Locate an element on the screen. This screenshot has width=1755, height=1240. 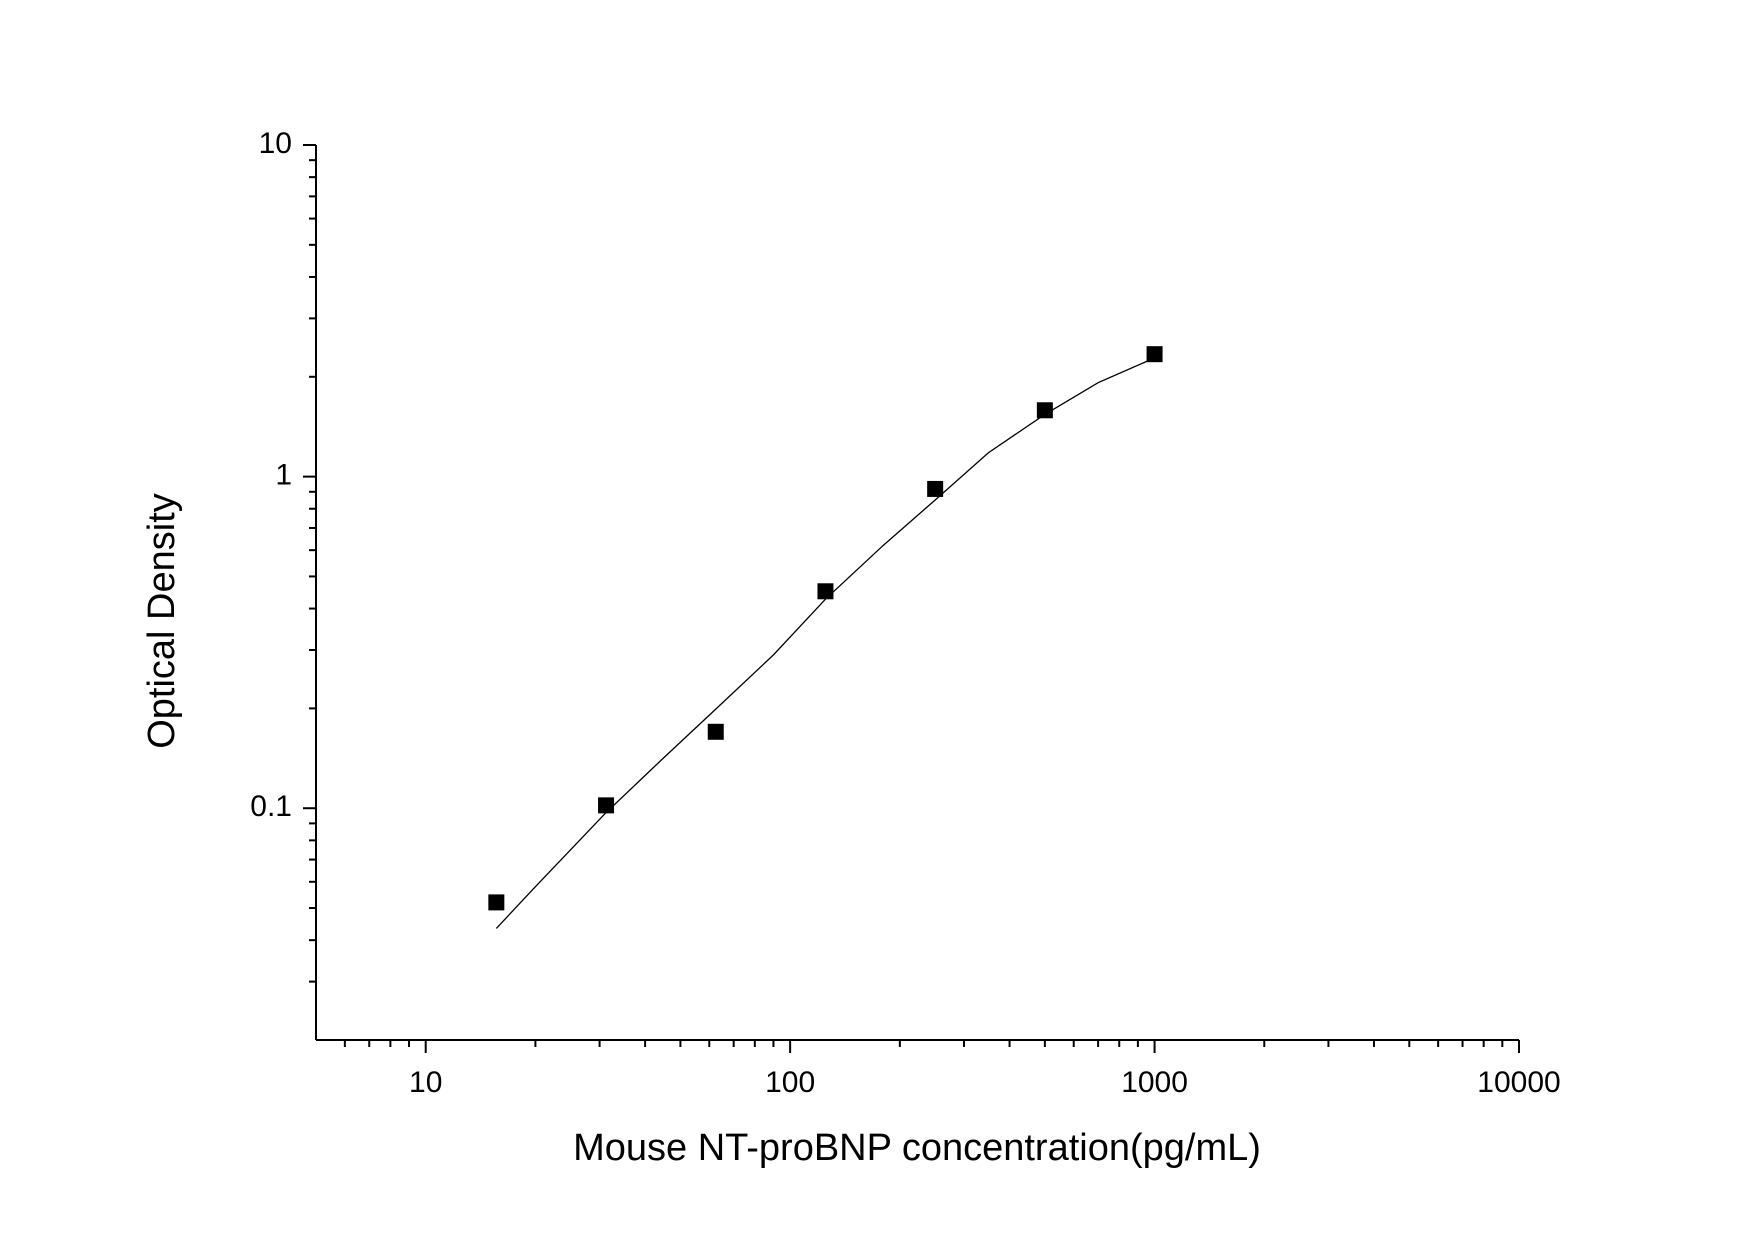
x-tick-label: 10 is located at coordinates (425, 1082).